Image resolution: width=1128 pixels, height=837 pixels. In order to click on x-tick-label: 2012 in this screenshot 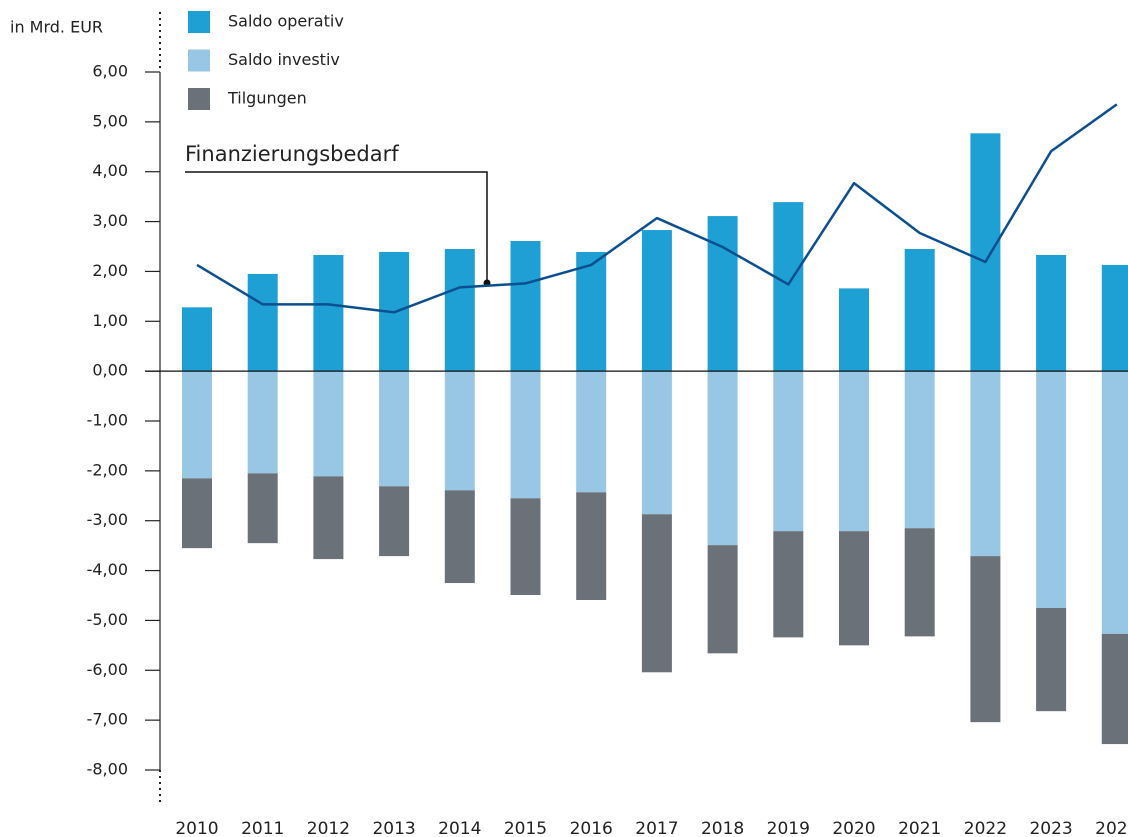, I will do `click(328, 828)`.